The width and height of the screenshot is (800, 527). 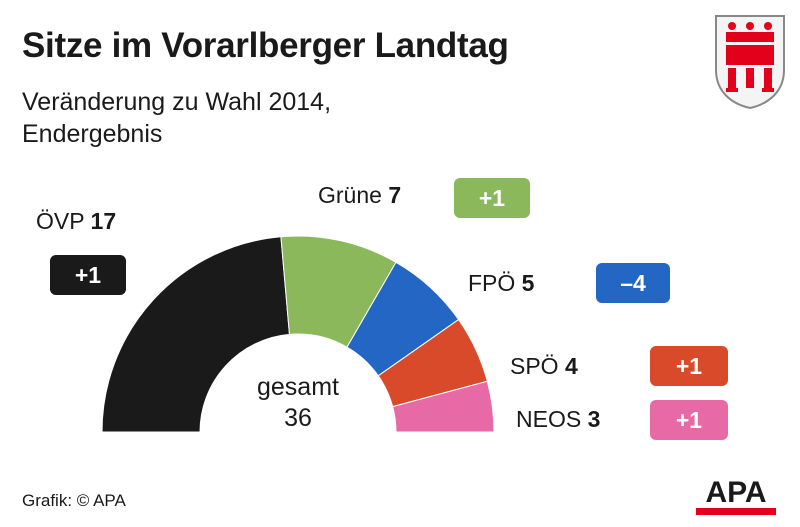 What do you see at coordinates (177, 102) in the screenshot?
I see `subtitle-line-1: Veränderung zu Wahl 2014,` at bounding box center [177, 102].